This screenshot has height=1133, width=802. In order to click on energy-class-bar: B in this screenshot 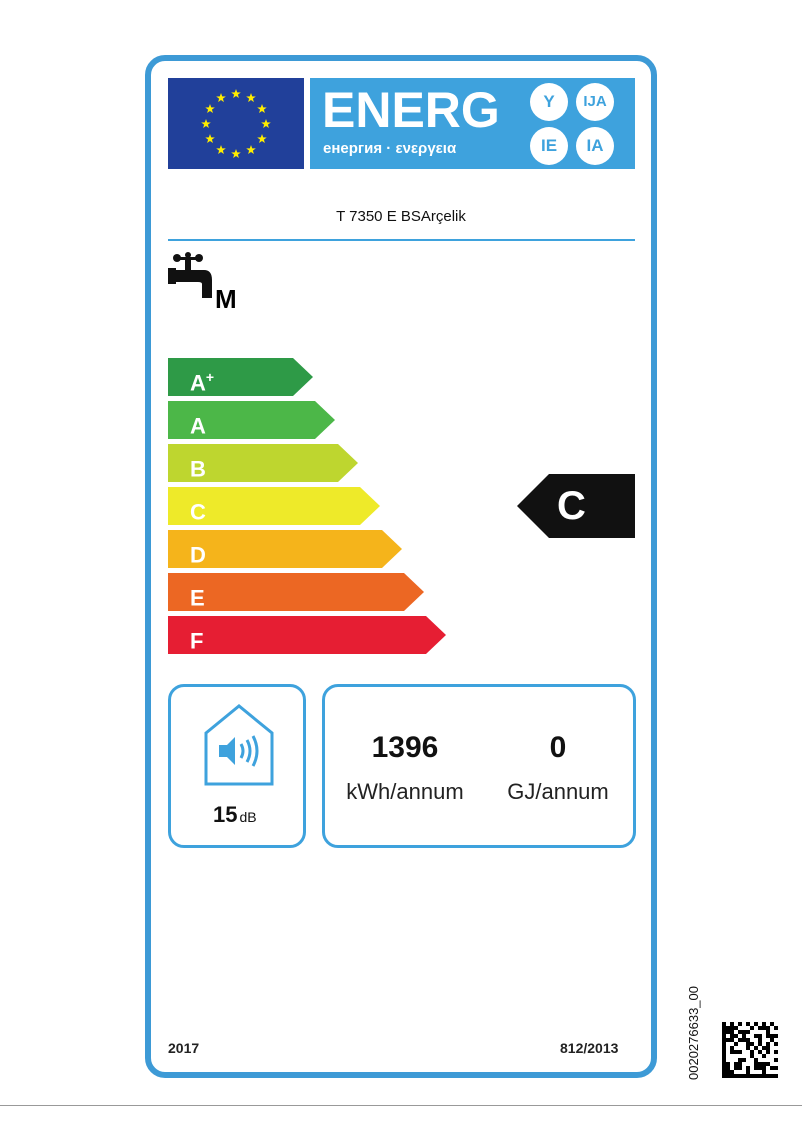, I will do `click(263, 463)`.